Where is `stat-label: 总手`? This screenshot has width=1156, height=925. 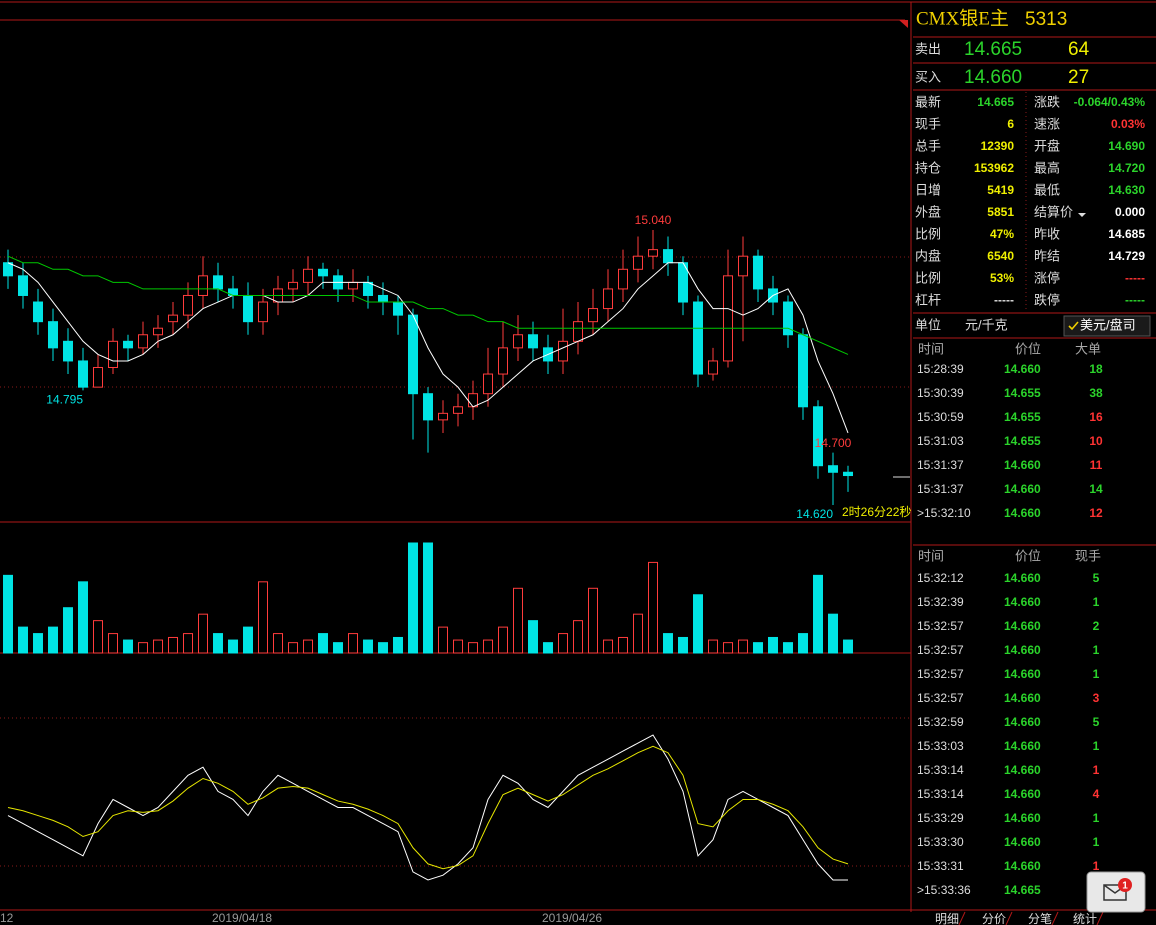 stat-label: 总手 is located at coordinates (928, 145).